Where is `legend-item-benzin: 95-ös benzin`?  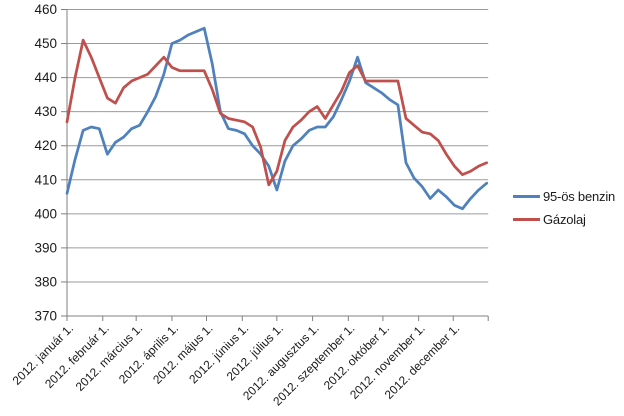
legend-item-benzin: 95-ös benzin is located at coordinates (564, 196).